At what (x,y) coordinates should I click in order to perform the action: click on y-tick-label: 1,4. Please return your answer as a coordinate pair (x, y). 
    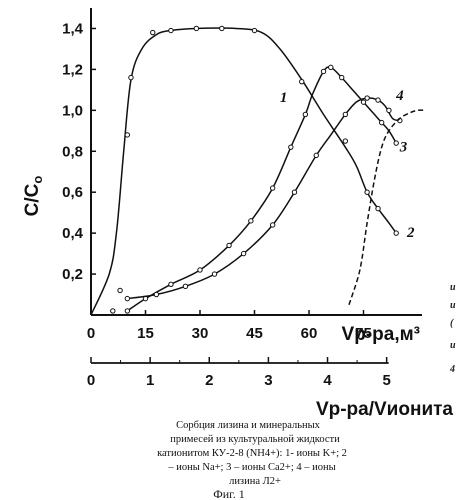
    Looking at the image, I should click on (73, 28).